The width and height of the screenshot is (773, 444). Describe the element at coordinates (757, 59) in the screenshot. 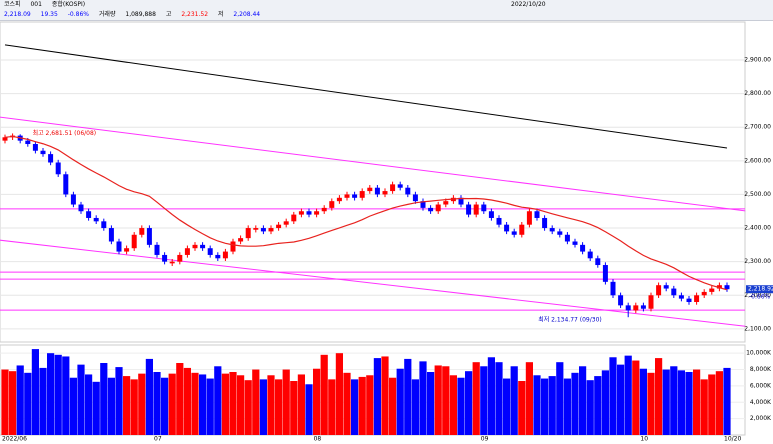

I see `y-tick-label: 2,900.00` at that location.